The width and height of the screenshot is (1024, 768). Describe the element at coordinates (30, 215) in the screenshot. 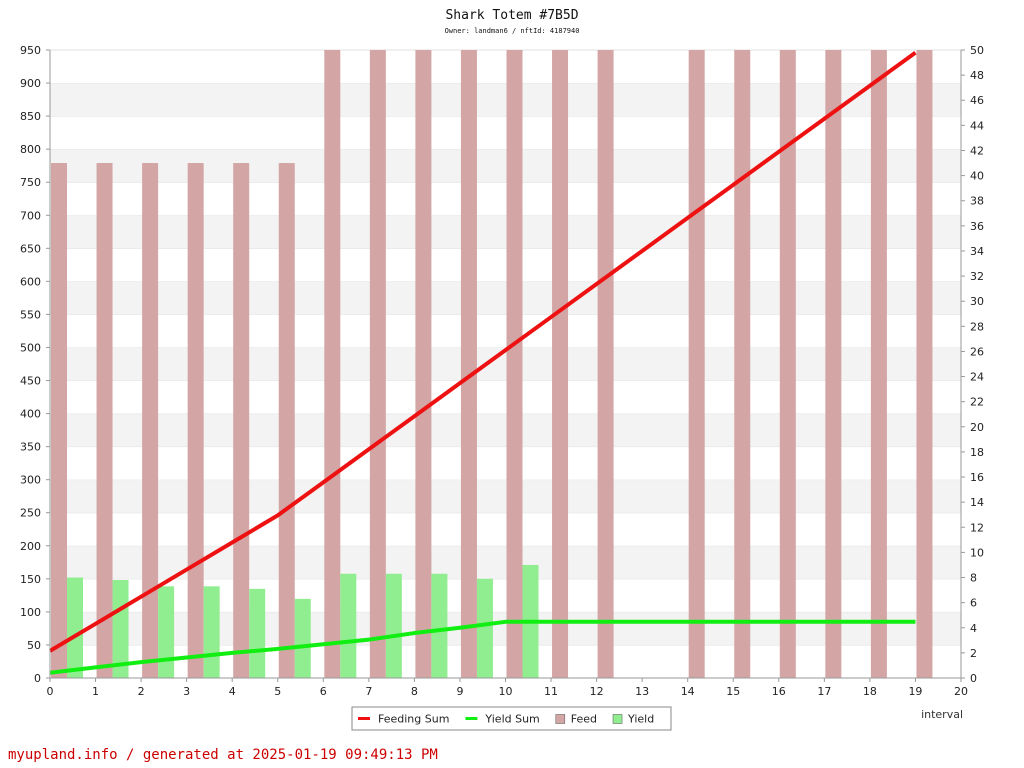

I see `left-tick-label: 700` at that location.